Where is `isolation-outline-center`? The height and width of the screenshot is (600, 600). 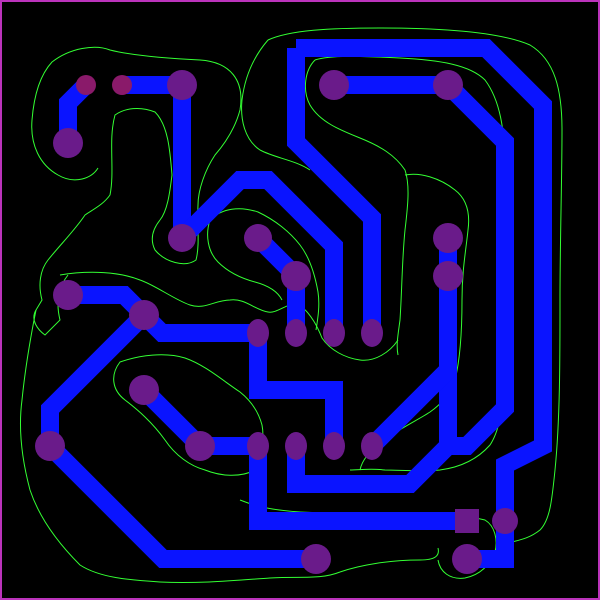
isolation-outline-center is located at coordinates (263, 269).